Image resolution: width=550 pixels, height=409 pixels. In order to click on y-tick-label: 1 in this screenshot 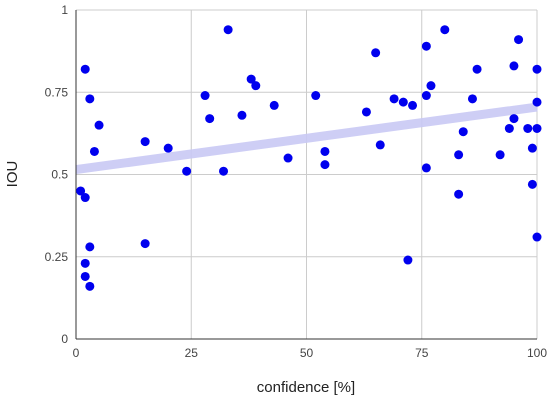, I will do `click(64, 10)`.